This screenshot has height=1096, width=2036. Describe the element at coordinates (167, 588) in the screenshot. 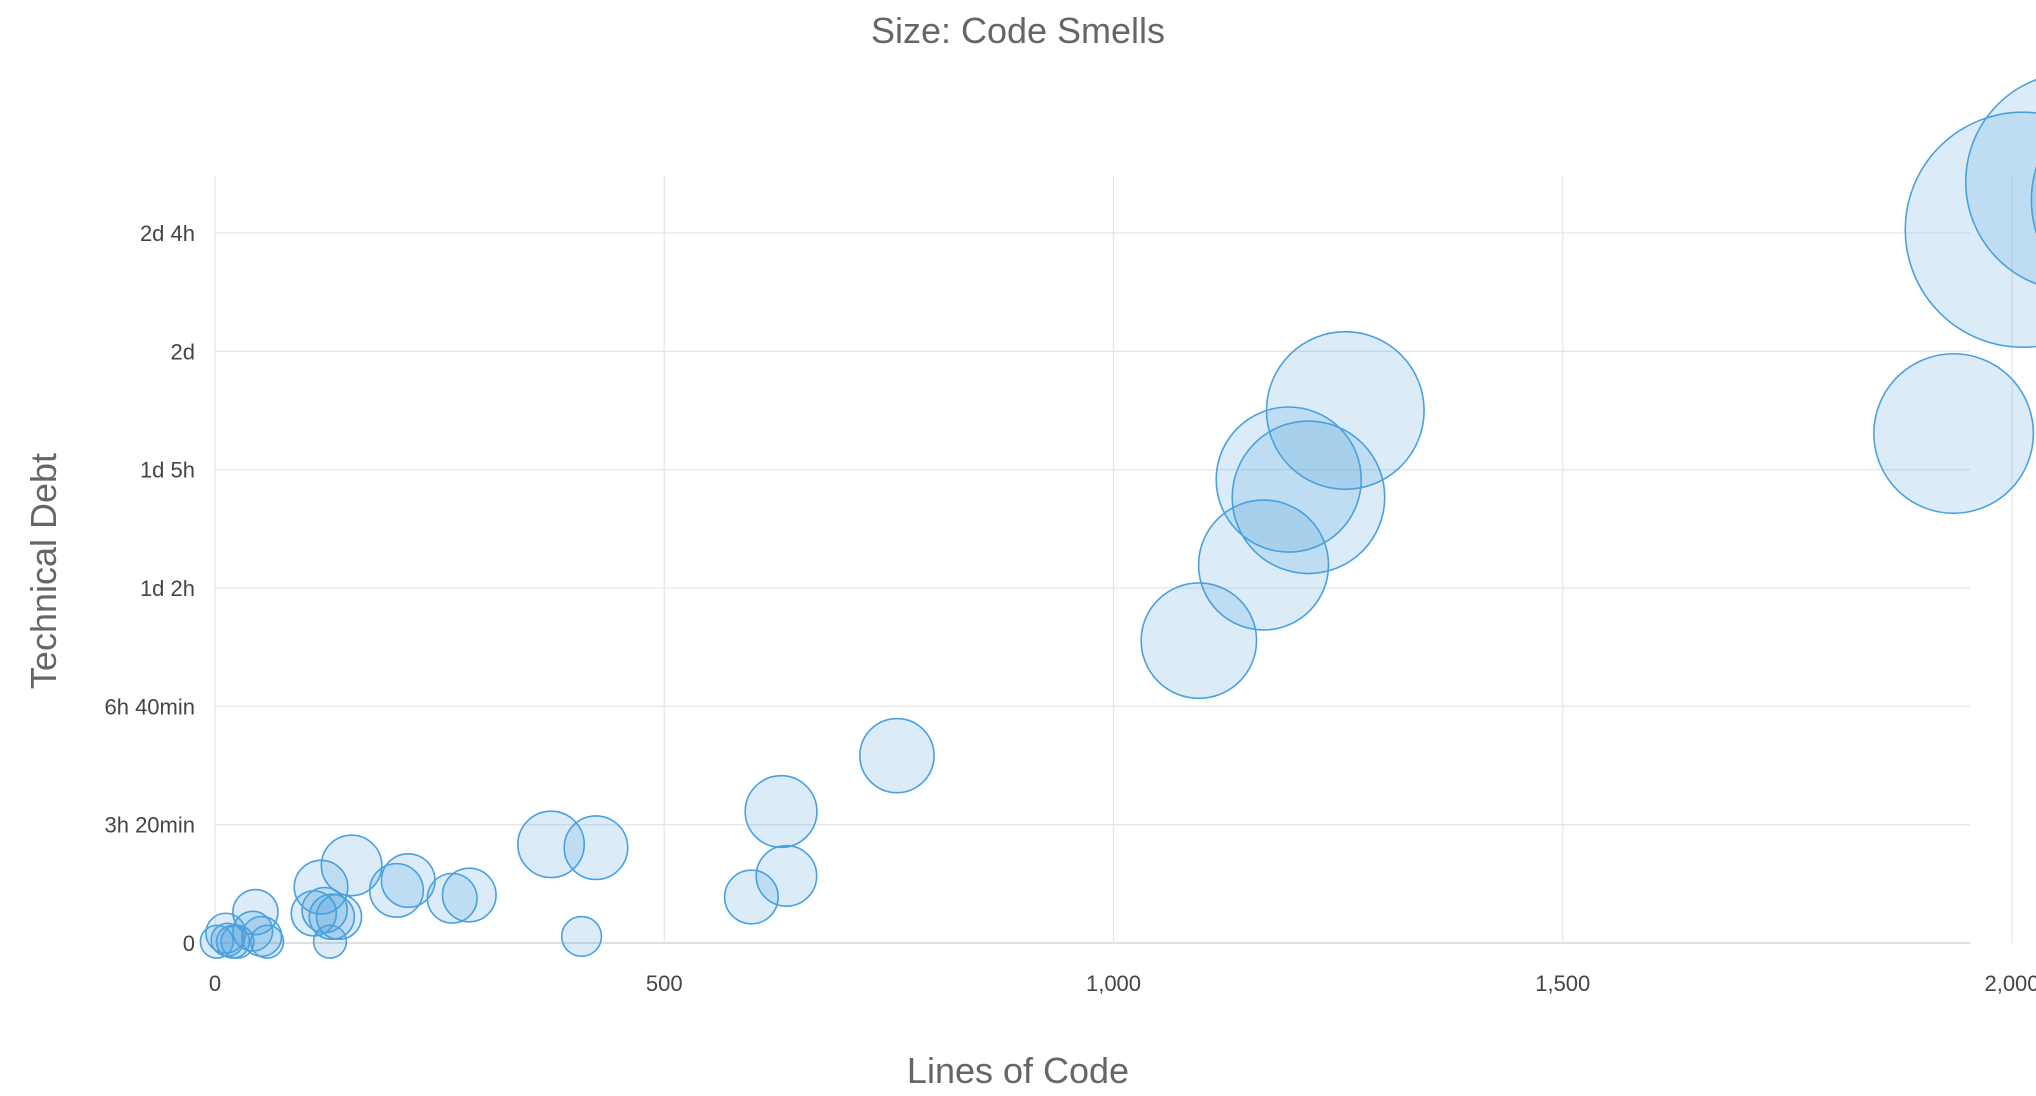

I see `y-tick-label: 1d 2h` at that location.